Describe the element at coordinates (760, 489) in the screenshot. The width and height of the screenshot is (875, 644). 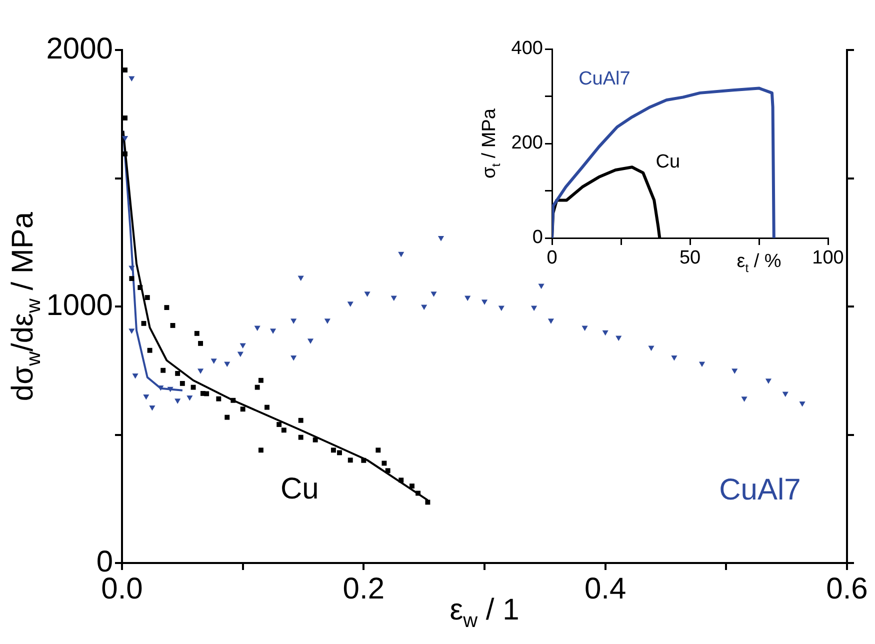
I see `text: CuAl7` at that location.